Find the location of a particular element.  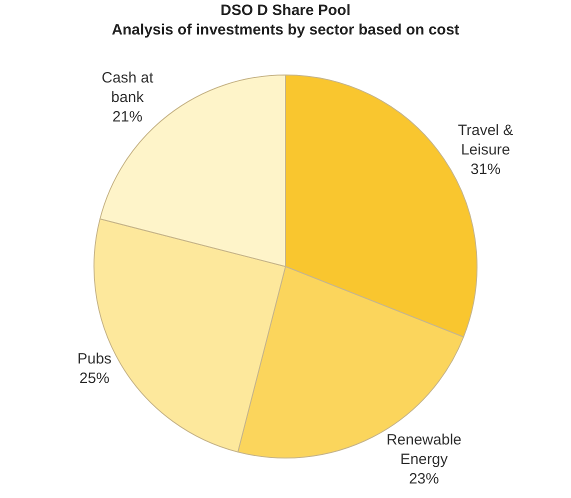

slice-label: Cash at bank is located at coordinates (128, 88).